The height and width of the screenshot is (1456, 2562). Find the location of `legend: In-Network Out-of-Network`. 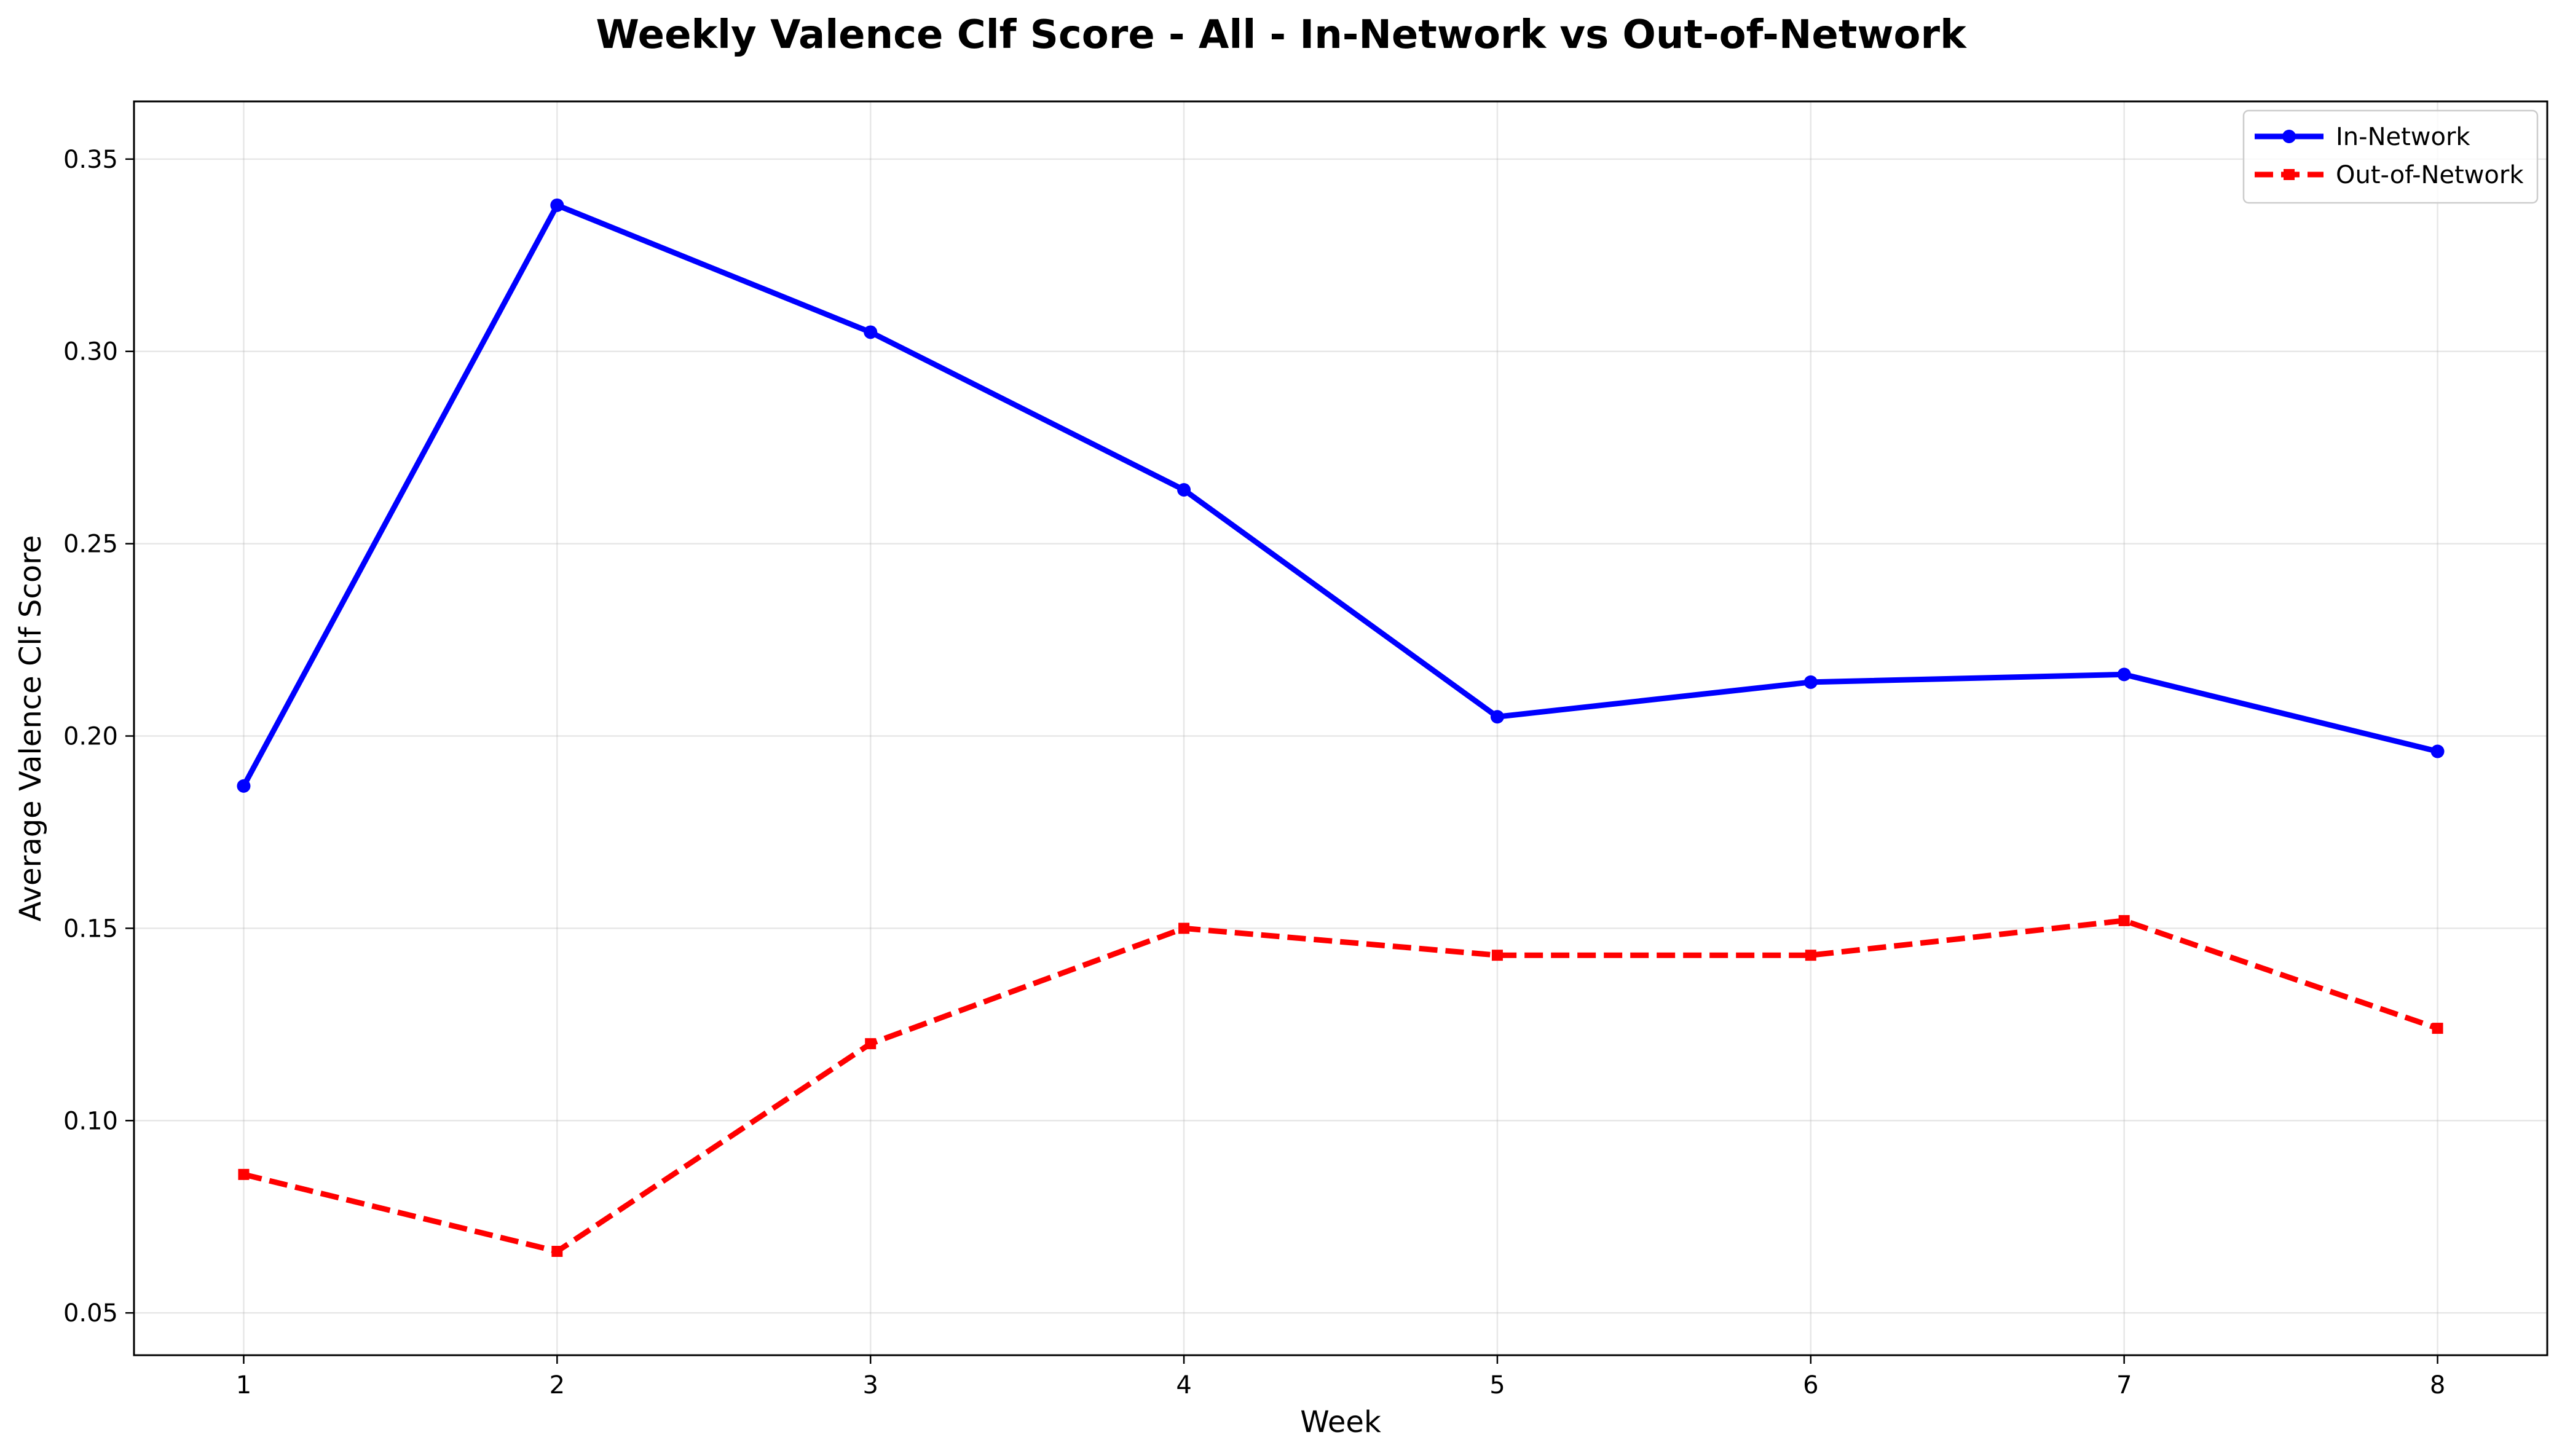

legend: In-Network Out-of-Network is located at coordinates (2390, 156).